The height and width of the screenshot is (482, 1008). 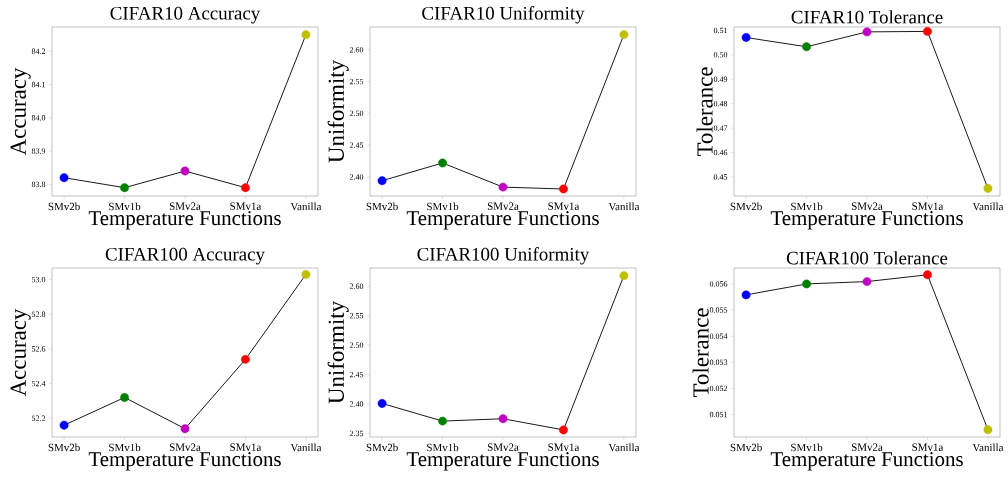 I want to click on chart-title: CIFAR100 Accuracy, so click(x=185, y=256).